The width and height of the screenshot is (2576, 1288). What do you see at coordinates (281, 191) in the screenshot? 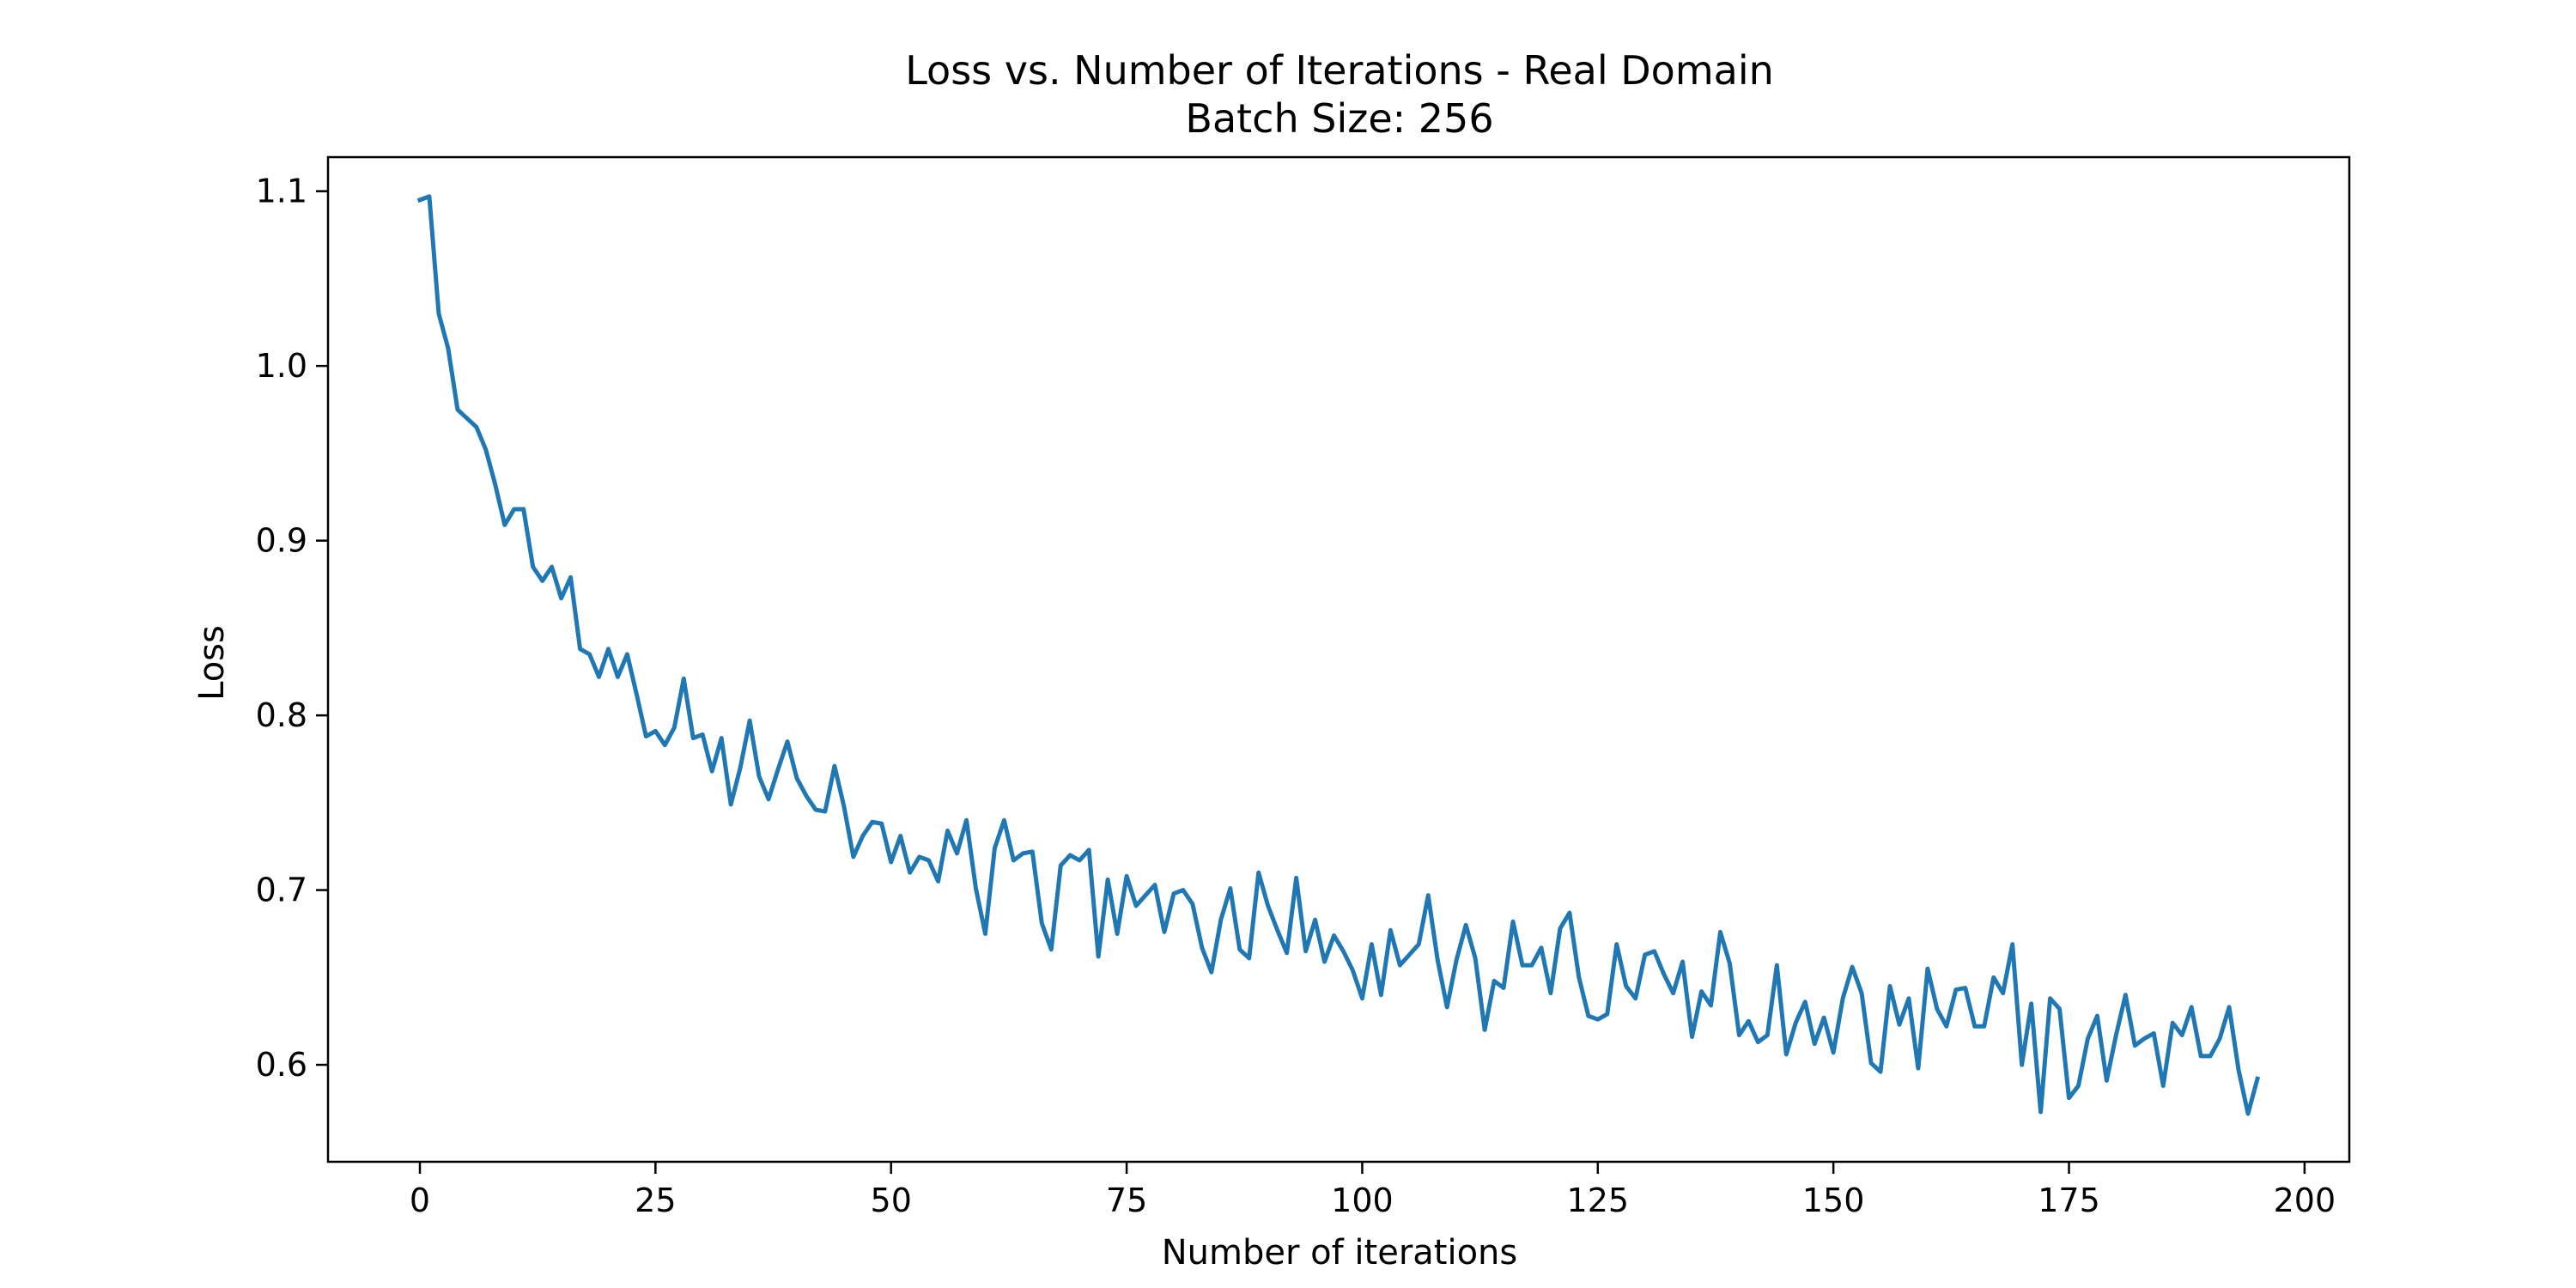
I see `y-tick-label: 1.1` at bounding box center [281, 191].